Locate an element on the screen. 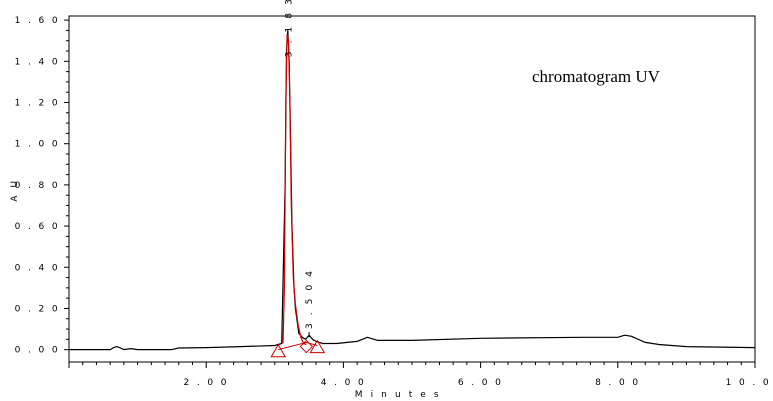  y-tick-label: 1 . 6 0 is located at coordinates (37, 21).